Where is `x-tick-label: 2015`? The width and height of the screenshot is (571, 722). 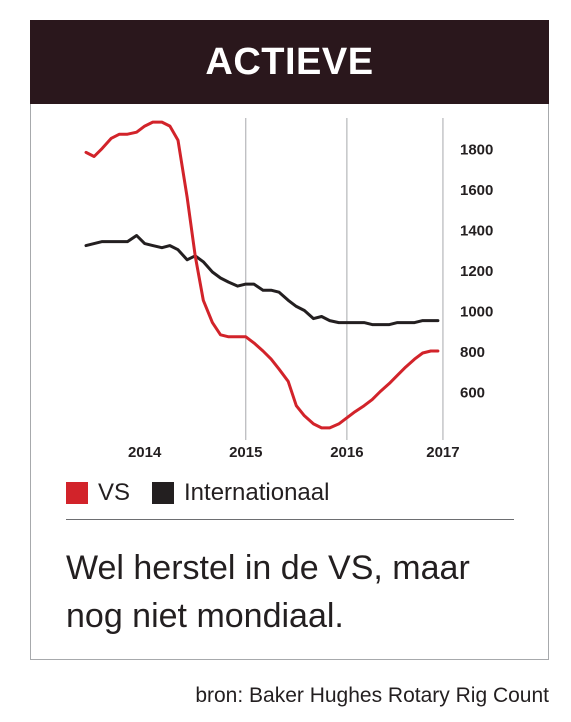 x-tick-label: 2015 is located at coordinates (245, 452).